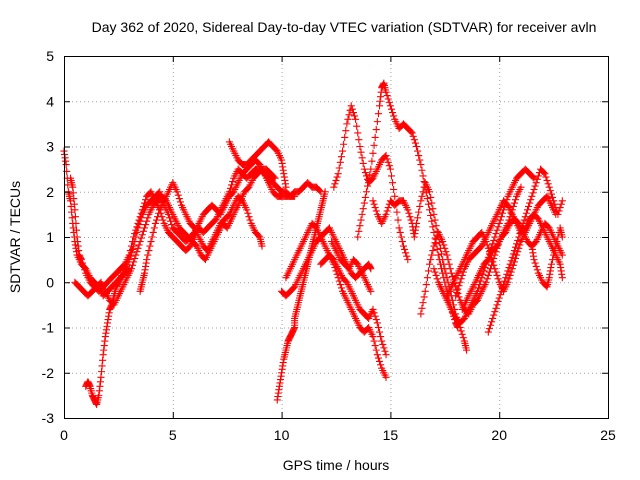 The image size is (640, 480). Describe the element at coordinates (15, 237) in the screenshot. I see `y-axis-label: SDTVAR / TECUs` at that location.